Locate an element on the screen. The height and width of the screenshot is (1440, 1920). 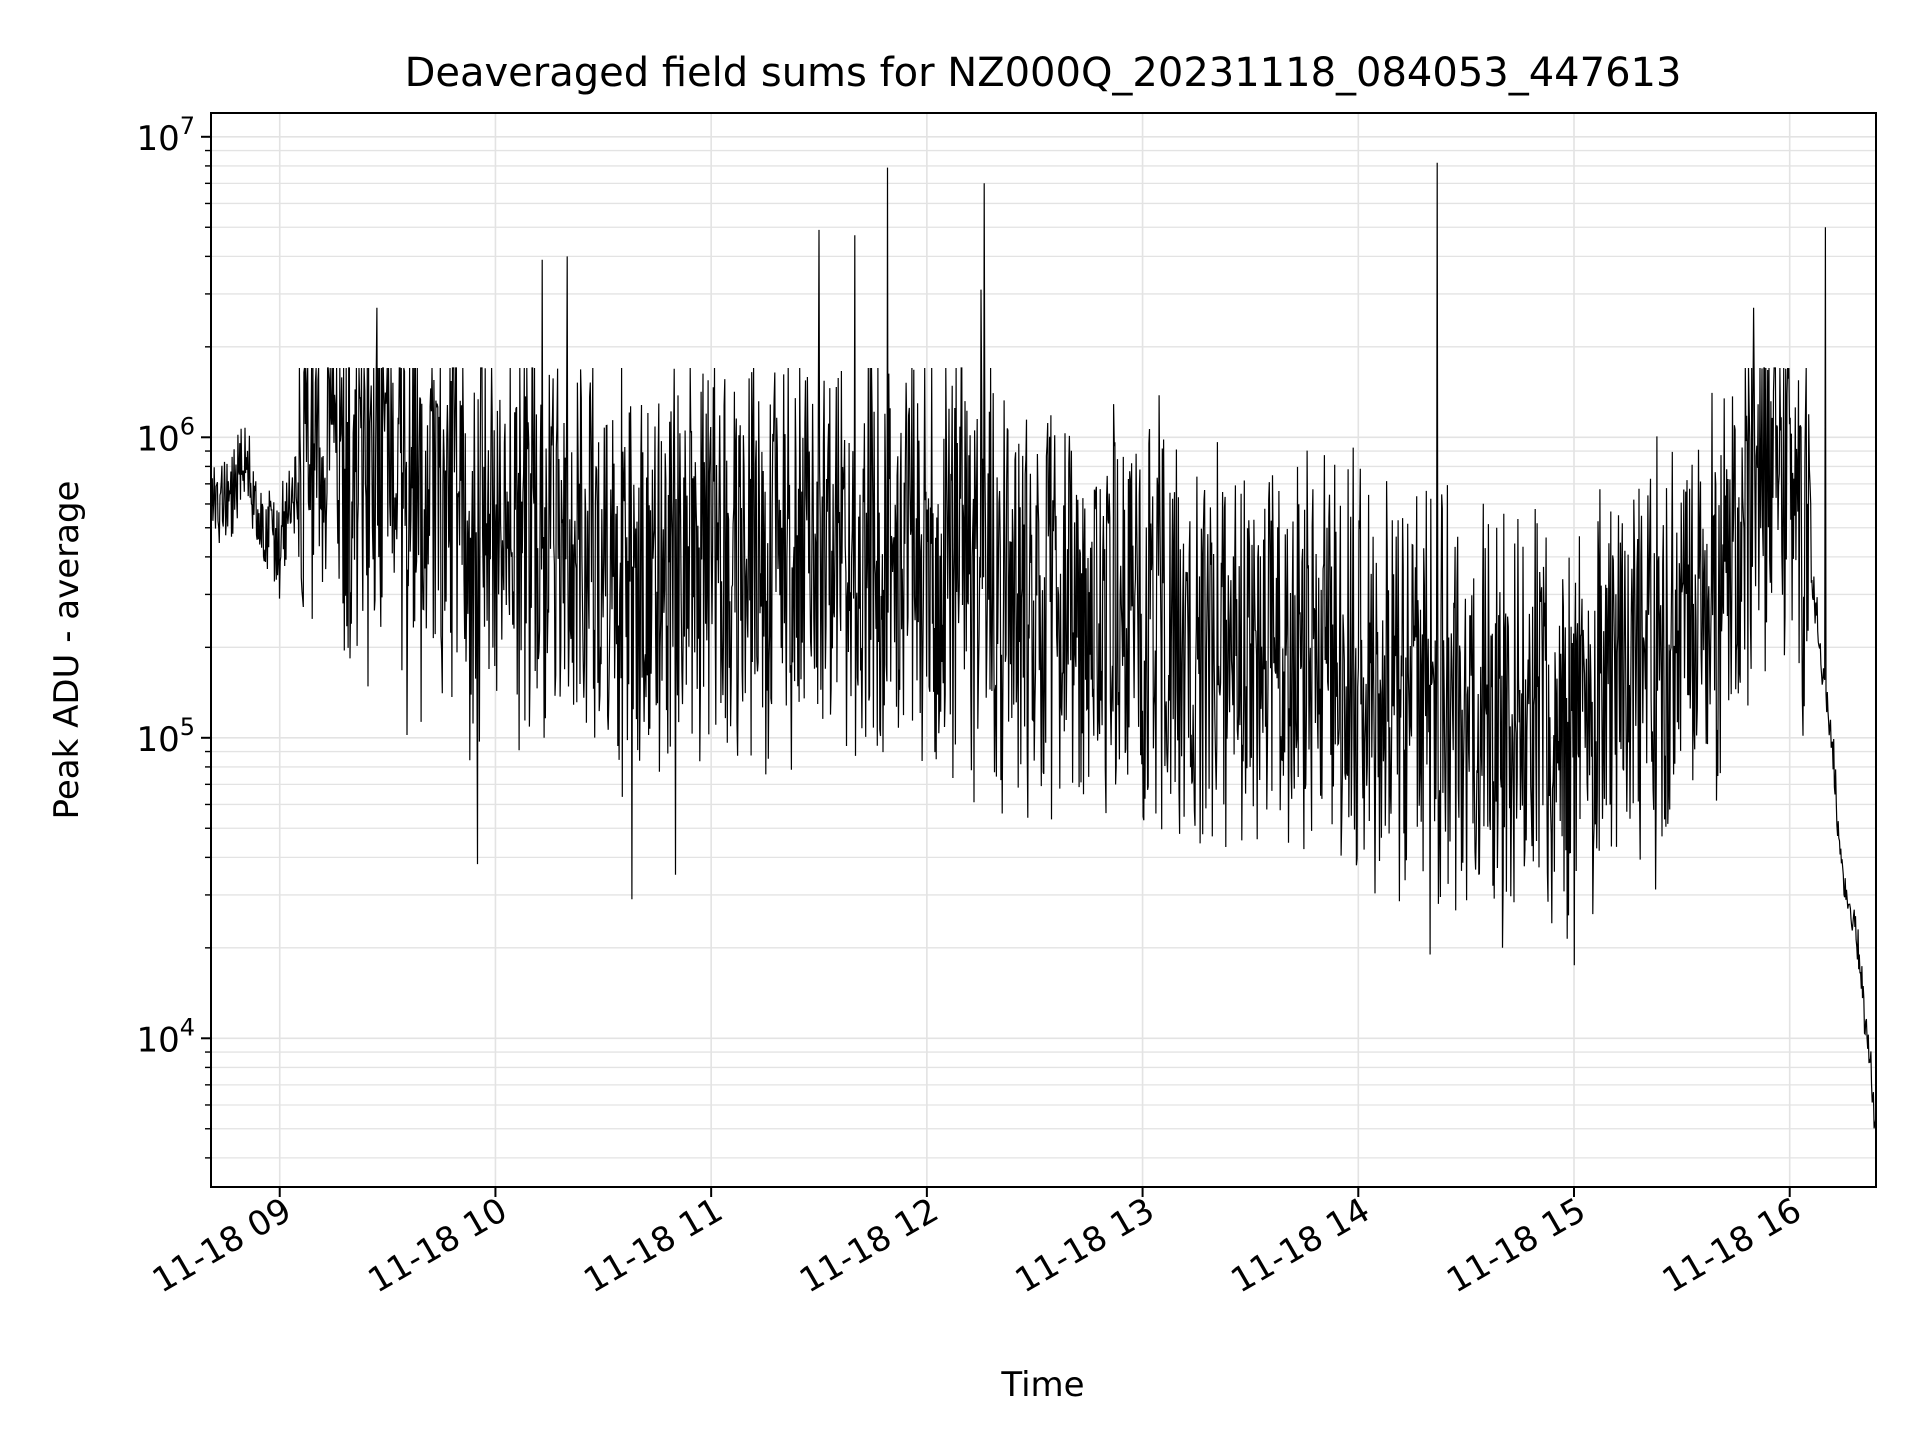
y-tick-label: 10⁴ is located at coordinates (165, 1036).